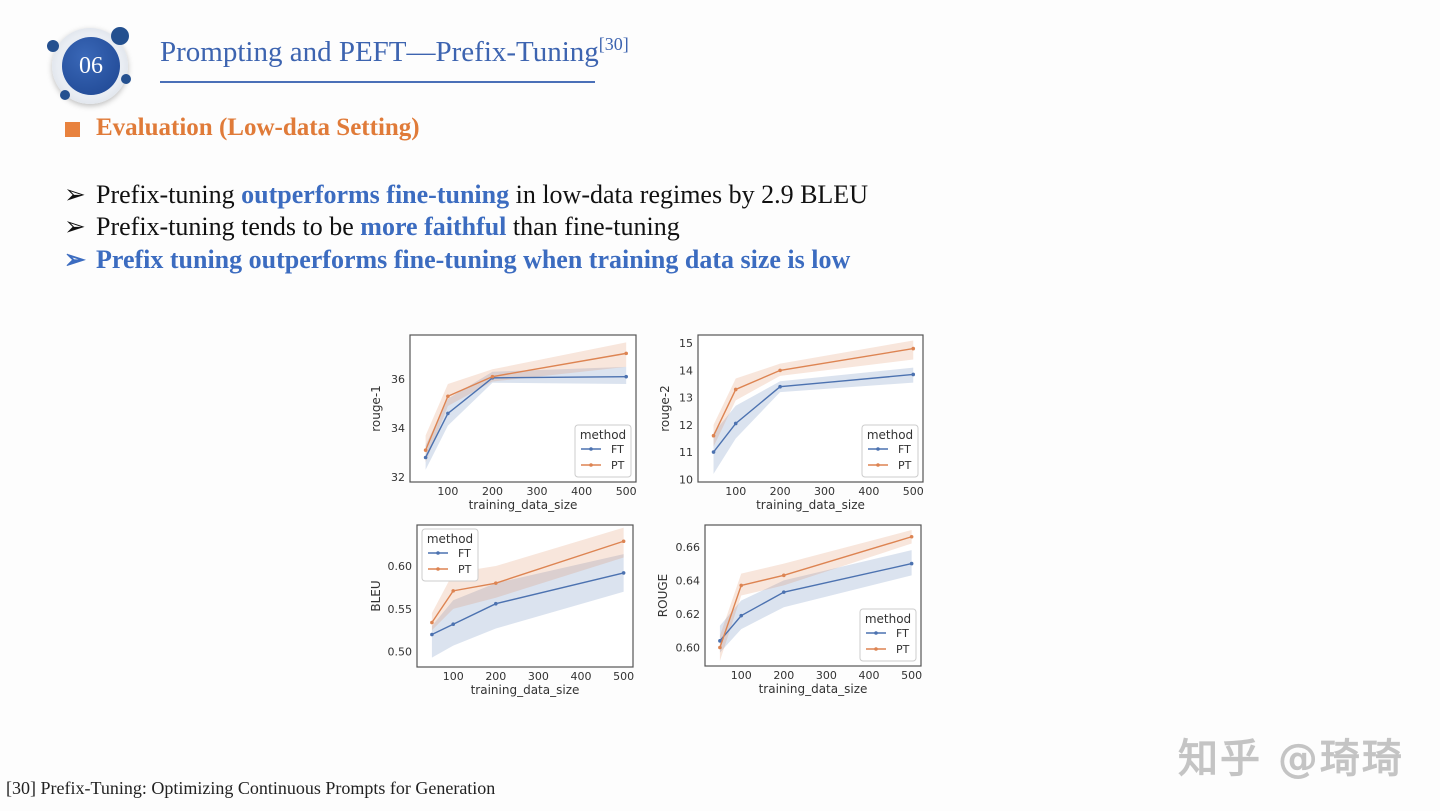 This screenshot has height=811, width=1440. What do you see at coordinates (688, 614) in the screenshot?
I see `y-tick-label: 0.62` at bounding box center [688, 614].